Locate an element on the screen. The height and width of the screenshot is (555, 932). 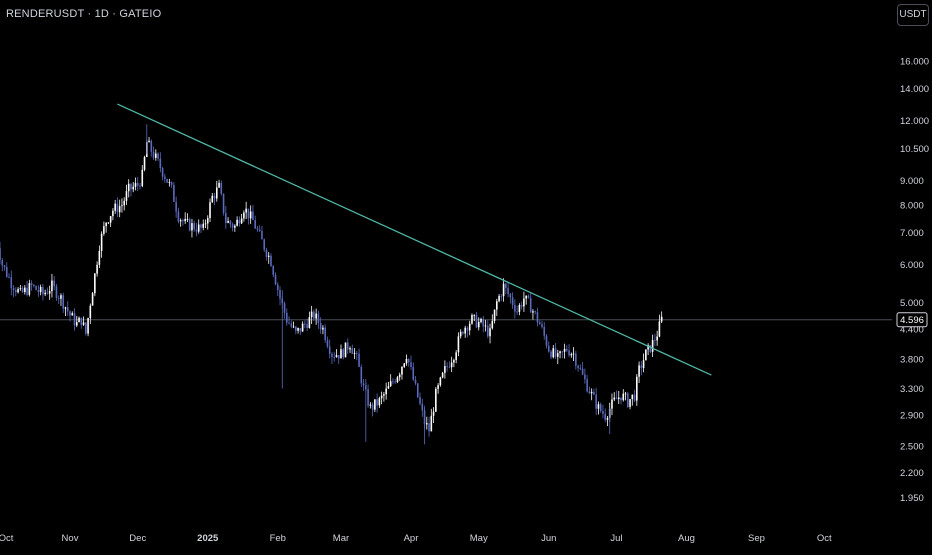
y-tick-label: 2.200 is located at coordinates (912, 473).